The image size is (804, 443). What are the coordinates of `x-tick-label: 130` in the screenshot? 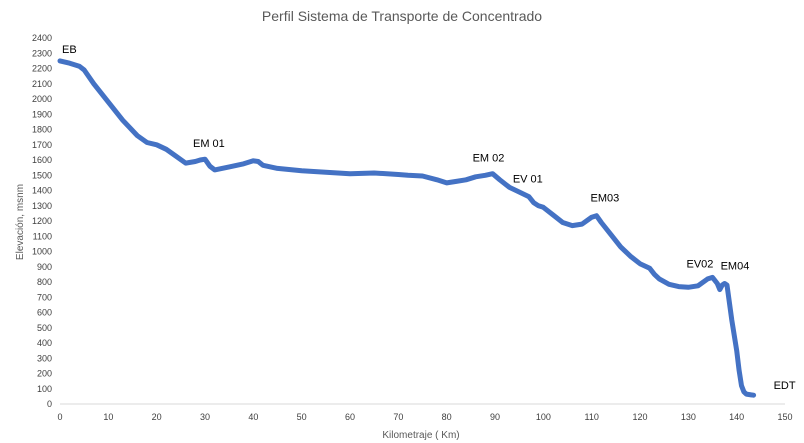 It's located at (688, 417).